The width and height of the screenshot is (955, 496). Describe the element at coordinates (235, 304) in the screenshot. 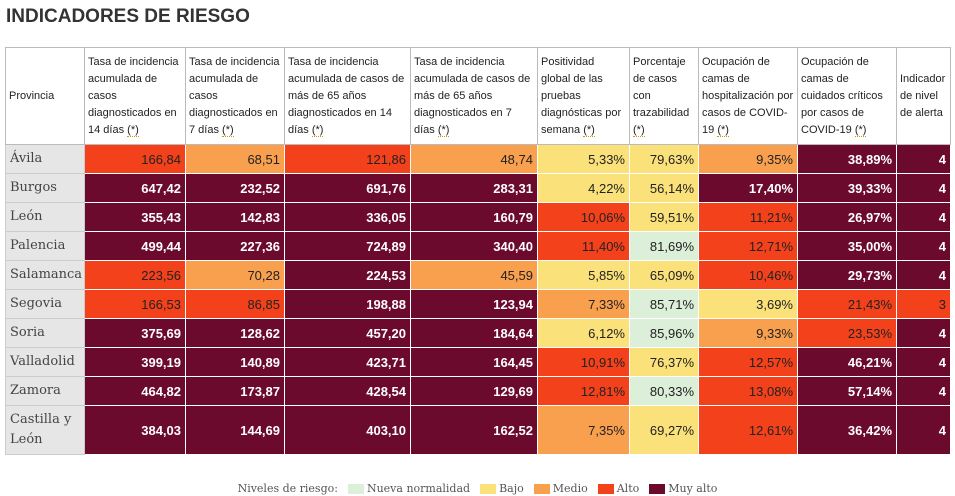

I see `value-cell: 86,85` at that location.